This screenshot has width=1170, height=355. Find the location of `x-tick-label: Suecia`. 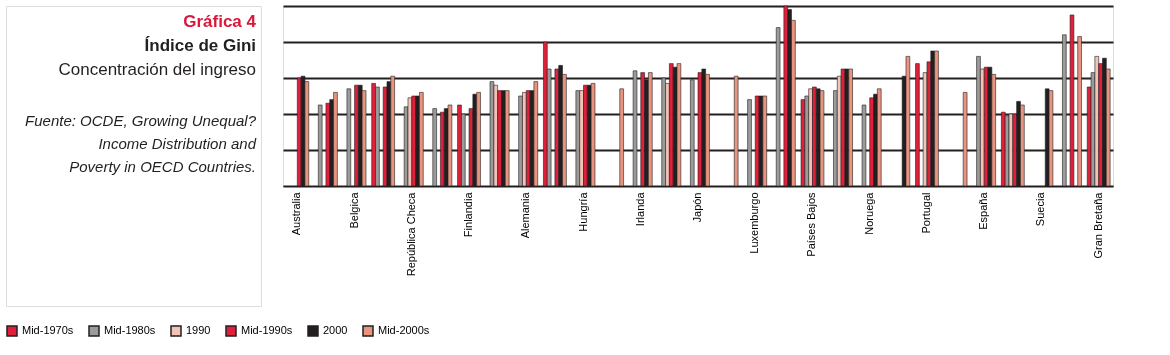

x-tick-label: Suecia is located at coordinates (1040, 209).